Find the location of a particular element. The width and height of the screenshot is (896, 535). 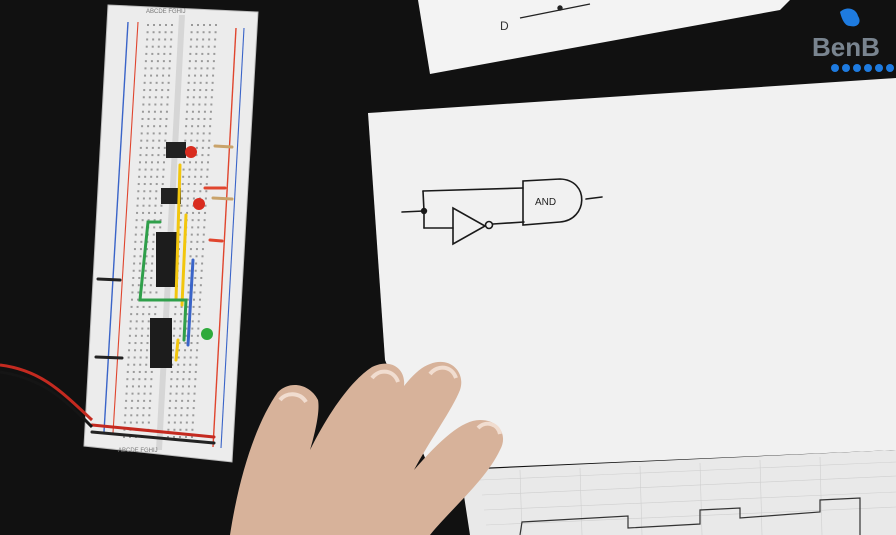

paper-top-label: D is located at coordinates (504, 26).